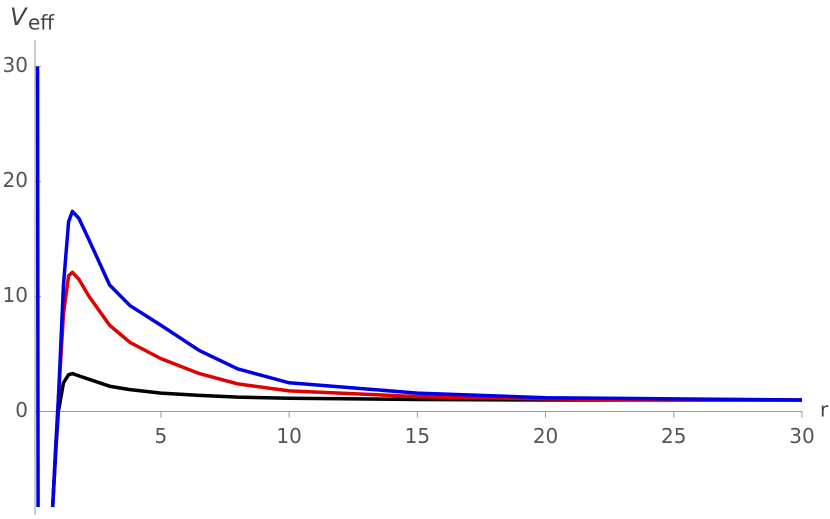  What do you see at coordinates (19, 17) in the screenshot?
I see `y-axis-label: V` at bounding box center [19, 17].